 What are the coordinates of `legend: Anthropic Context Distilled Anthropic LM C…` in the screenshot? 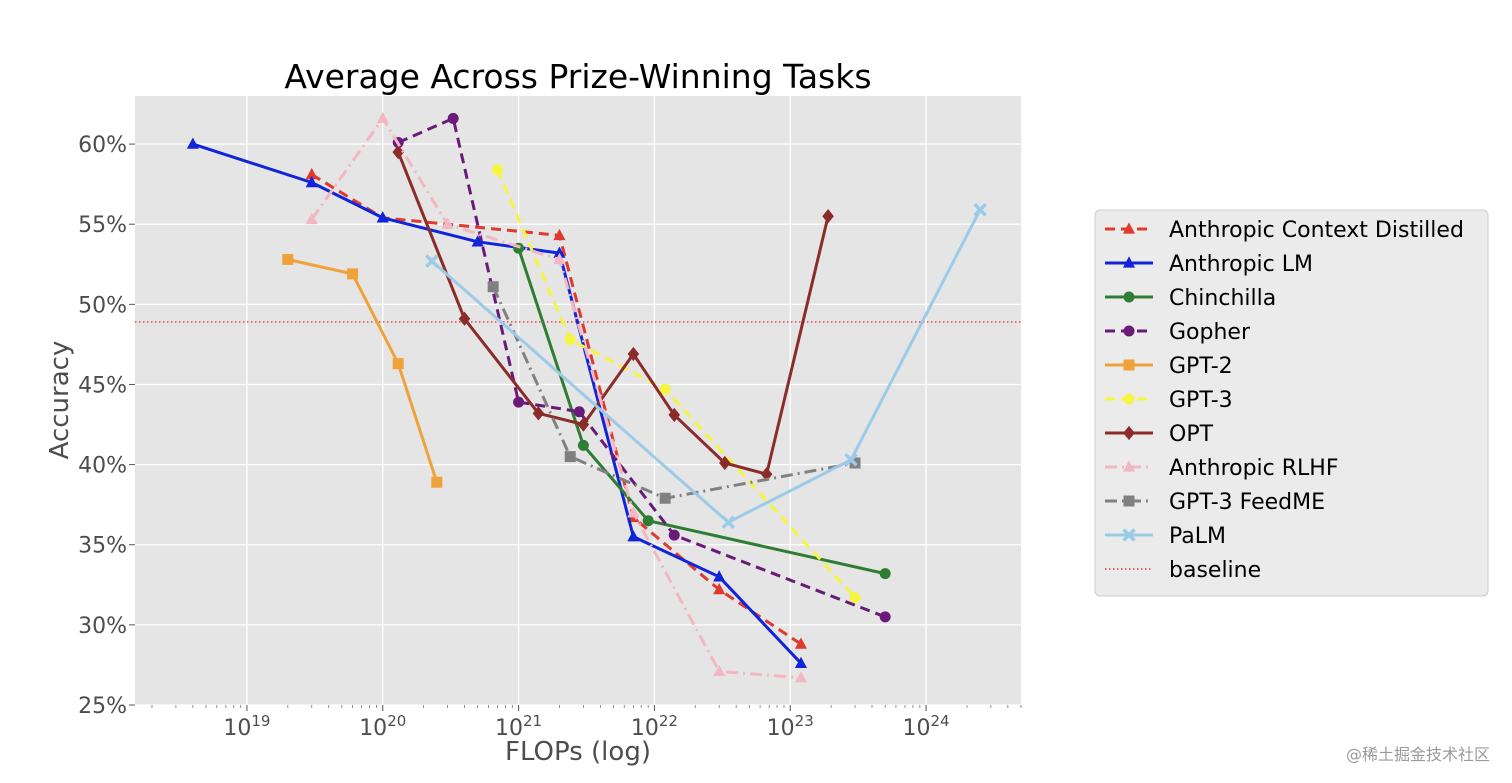 It's located at (1291, 403).